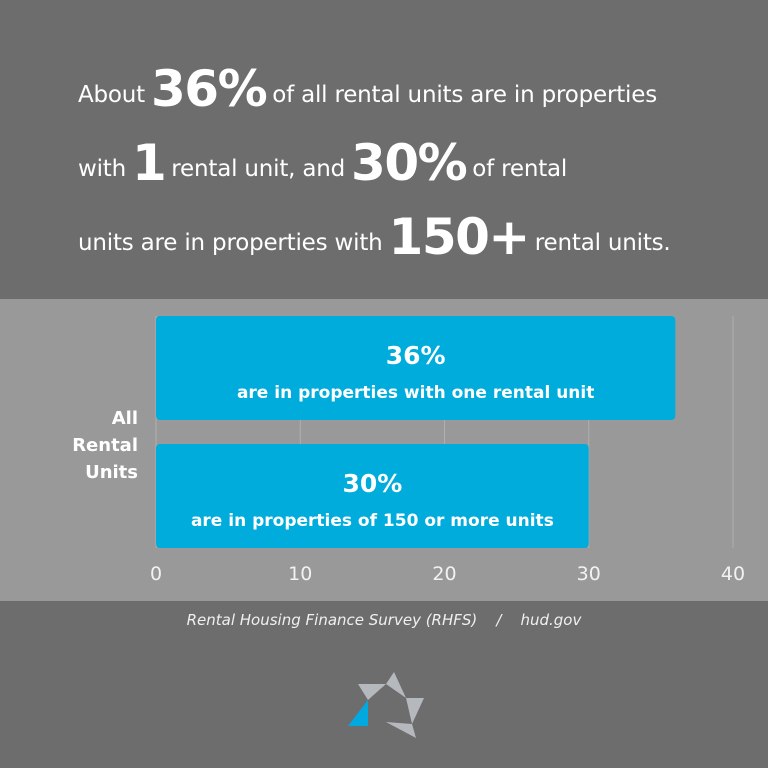 The height and width of the screenshot is (768, 768). What do you see at coordinates (415, 393) in the screenshot?
I see `bar-description-label: are in properties with one rental unit` at bounding box center [415, 393].